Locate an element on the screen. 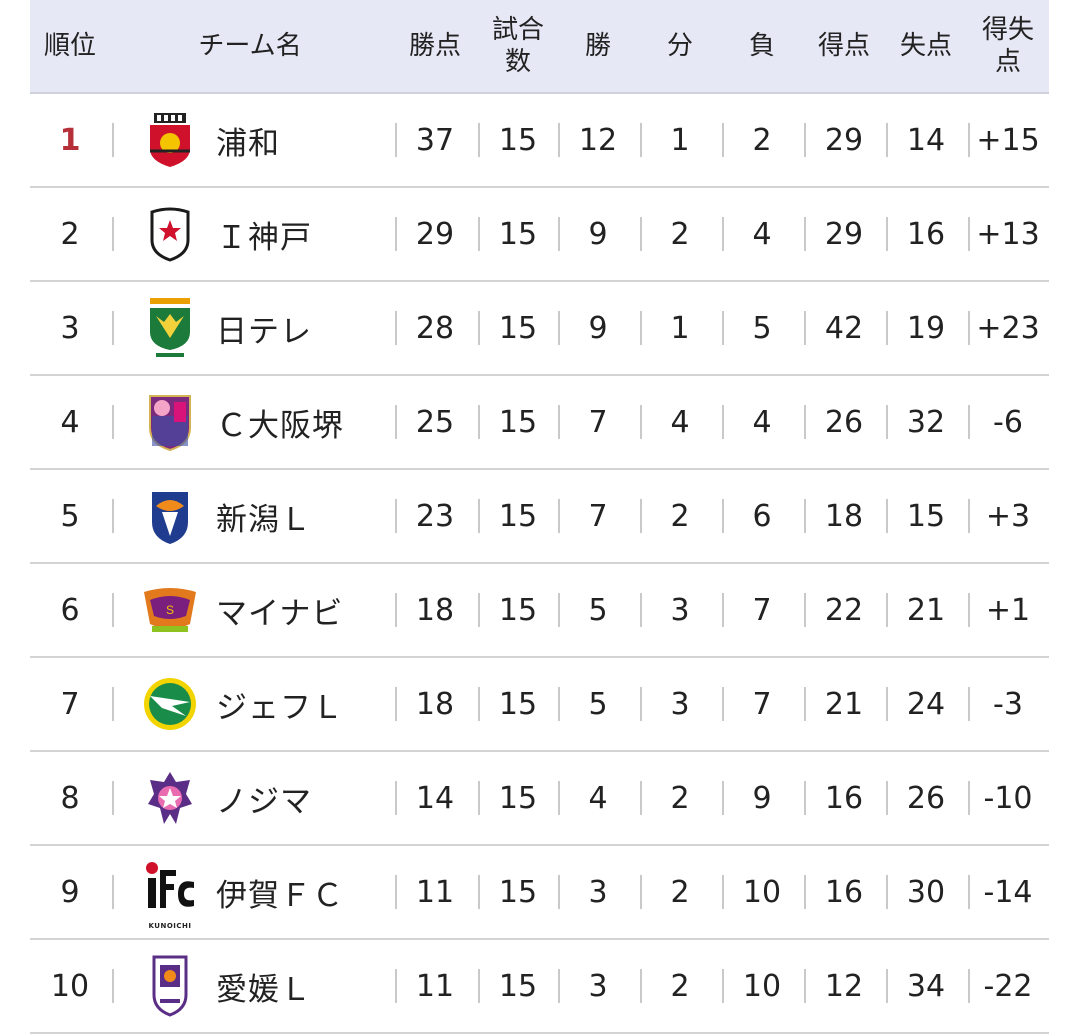 The width and height of the screenshot is (1079, 1034). team-name: 愛媛Ｌ is located at coordinates (264, 989).